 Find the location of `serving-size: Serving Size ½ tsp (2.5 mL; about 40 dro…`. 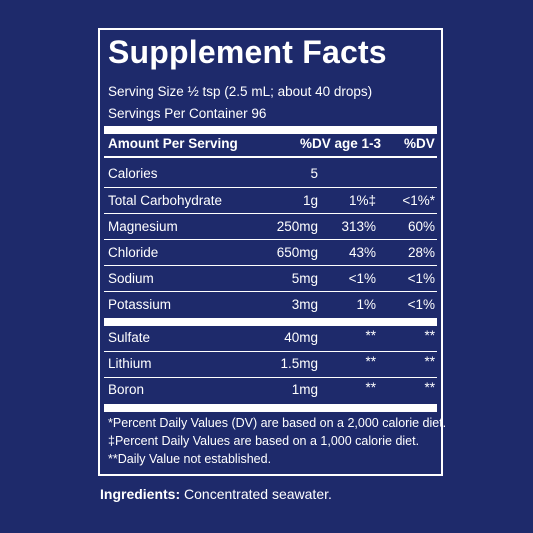

serving-size: Serving Size ½ tsp (2.5 mL; about 40 dro… is located at coordinates (240, 91).